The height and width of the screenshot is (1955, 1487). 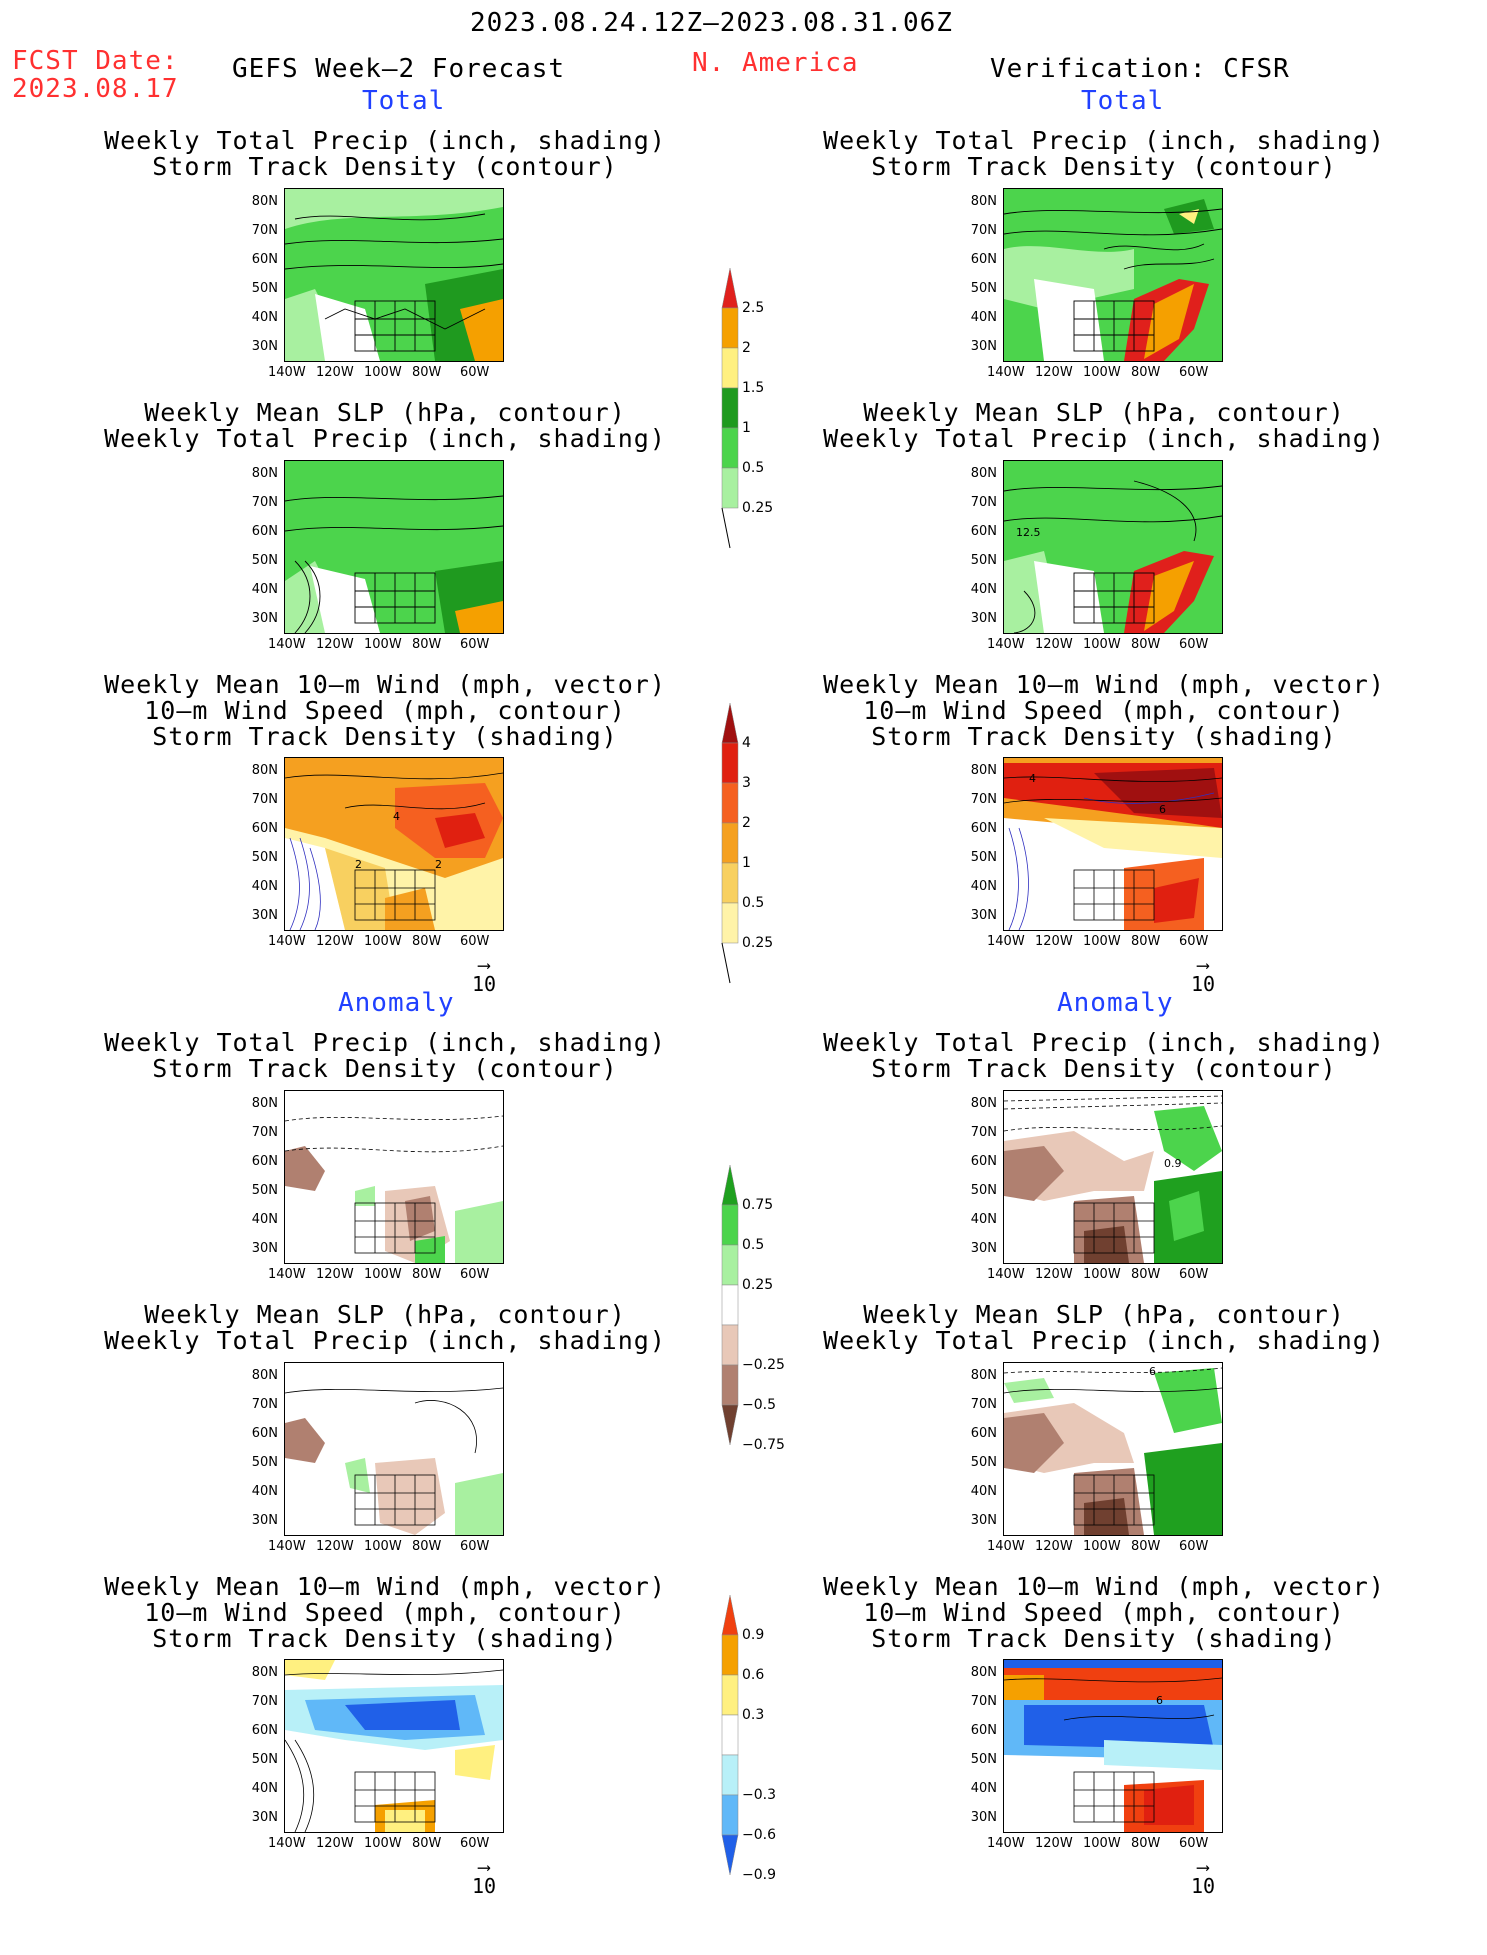 I want to click on fcst-total-label: Total, so click(x=404, y=101).